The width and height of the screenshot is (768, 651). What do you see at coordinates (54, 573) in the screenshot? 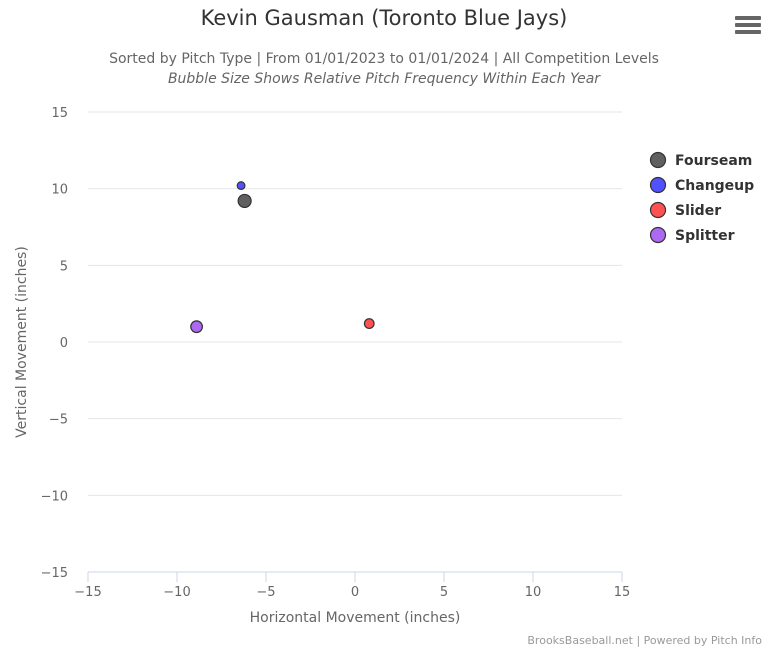
I see `y-tick-label: −15` at bounding box center [54, 573].